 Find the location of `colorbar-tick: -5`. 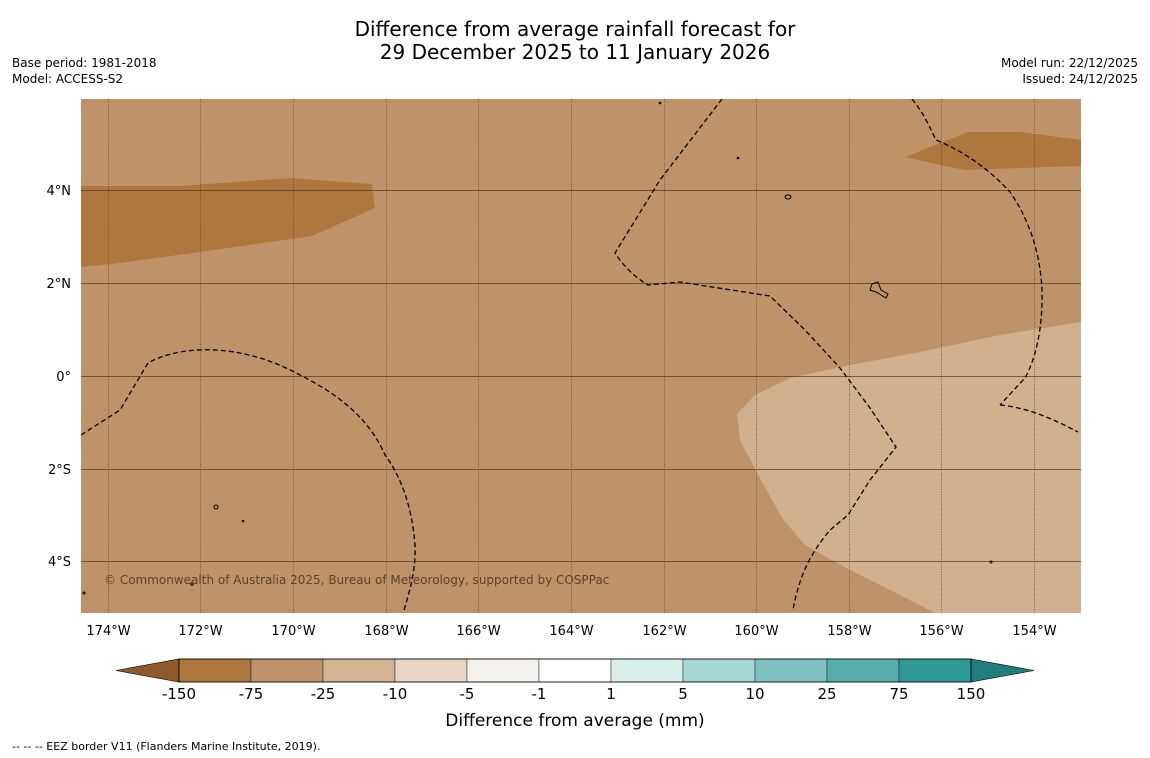

colorbar-tick: -5 is located at coordinates (467, 694).